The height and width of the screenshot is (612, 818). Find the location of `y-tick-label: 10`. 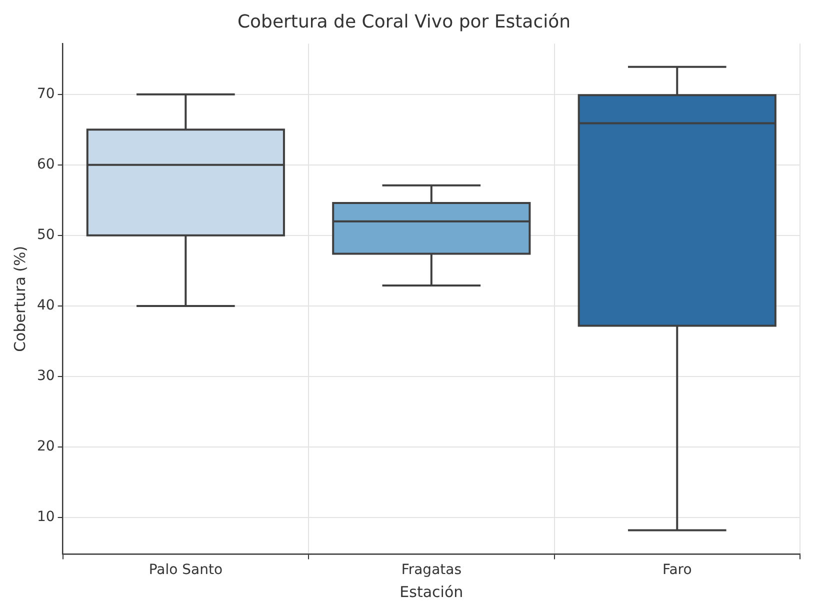

y-tick-label: 10 is located at coordinates (45, 517).